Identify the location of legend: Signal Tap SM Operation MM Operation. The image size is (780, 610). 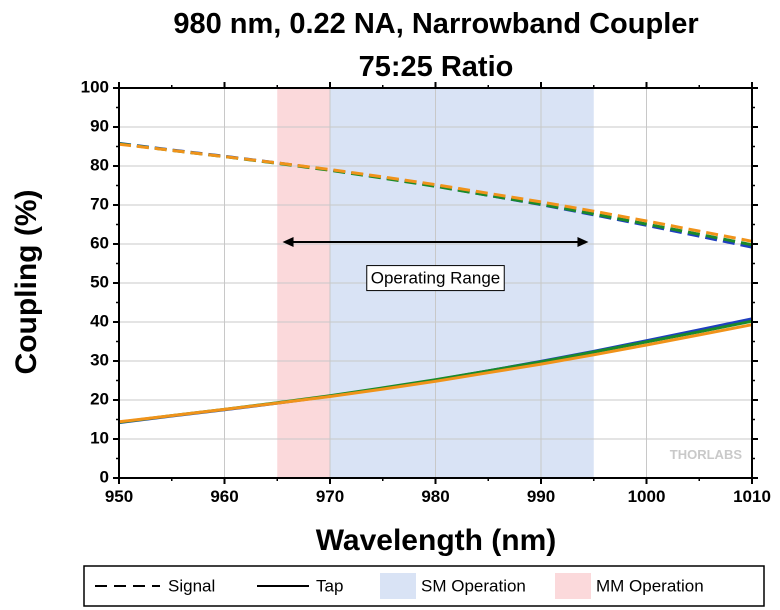
(424, 586).